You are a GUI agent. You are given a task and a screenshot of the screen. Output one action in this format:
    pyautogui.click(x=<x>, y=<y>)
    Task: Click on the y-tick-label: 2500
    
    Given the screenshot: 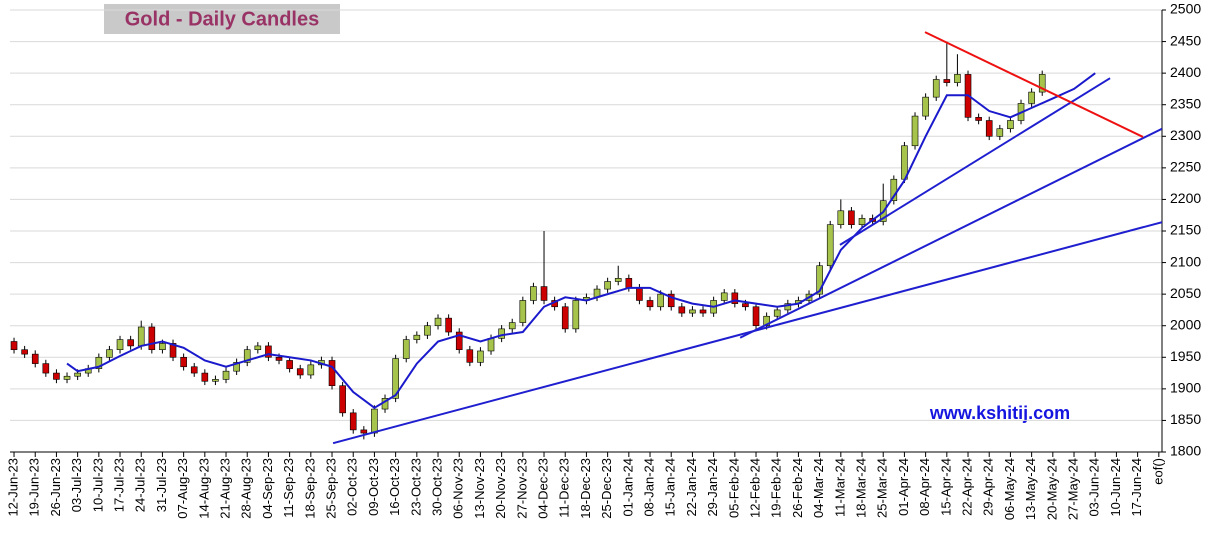 What is the action you would take?
    pyautogui.click(x=1185, y=9)
    